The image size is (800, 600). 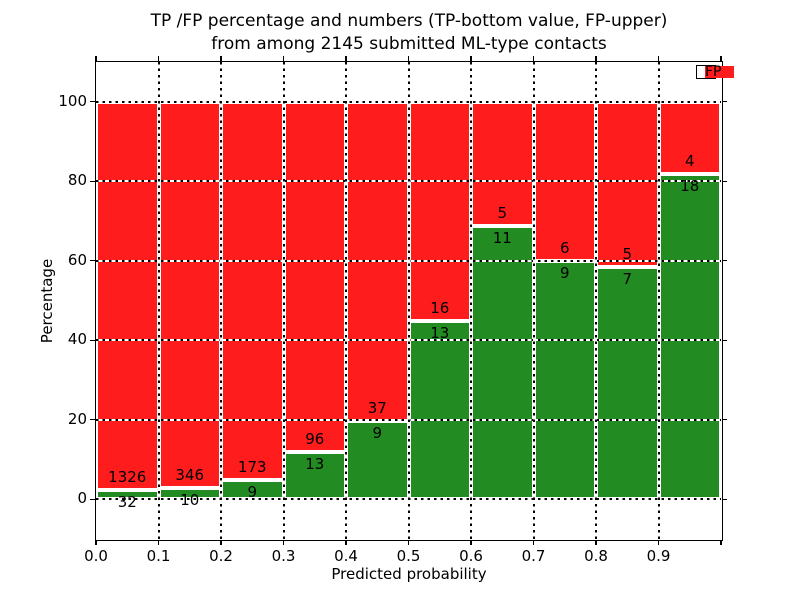 What do you see at coordinates (409, 574) in the screenshot?
I see `x-axis-label: Predicted probability` at bounding box center [409, 574].